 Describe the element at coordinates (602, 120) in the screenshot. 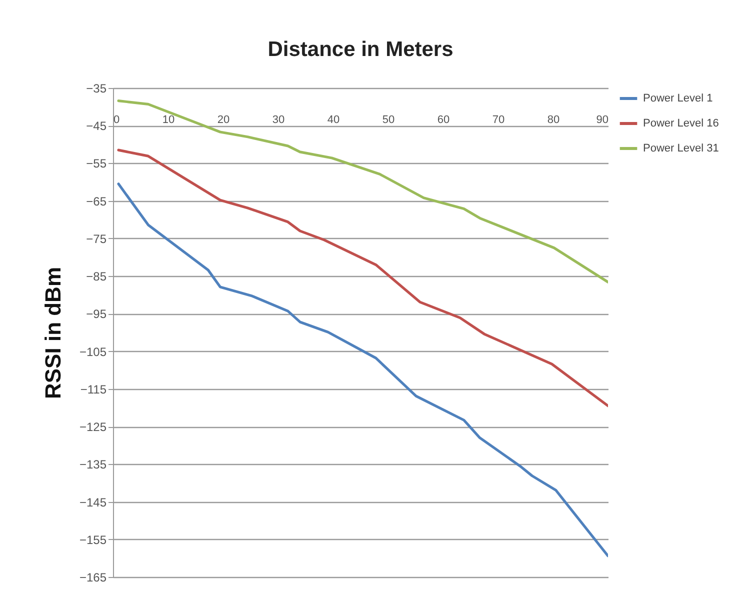

I see `x-tick-label: 90` at that location.